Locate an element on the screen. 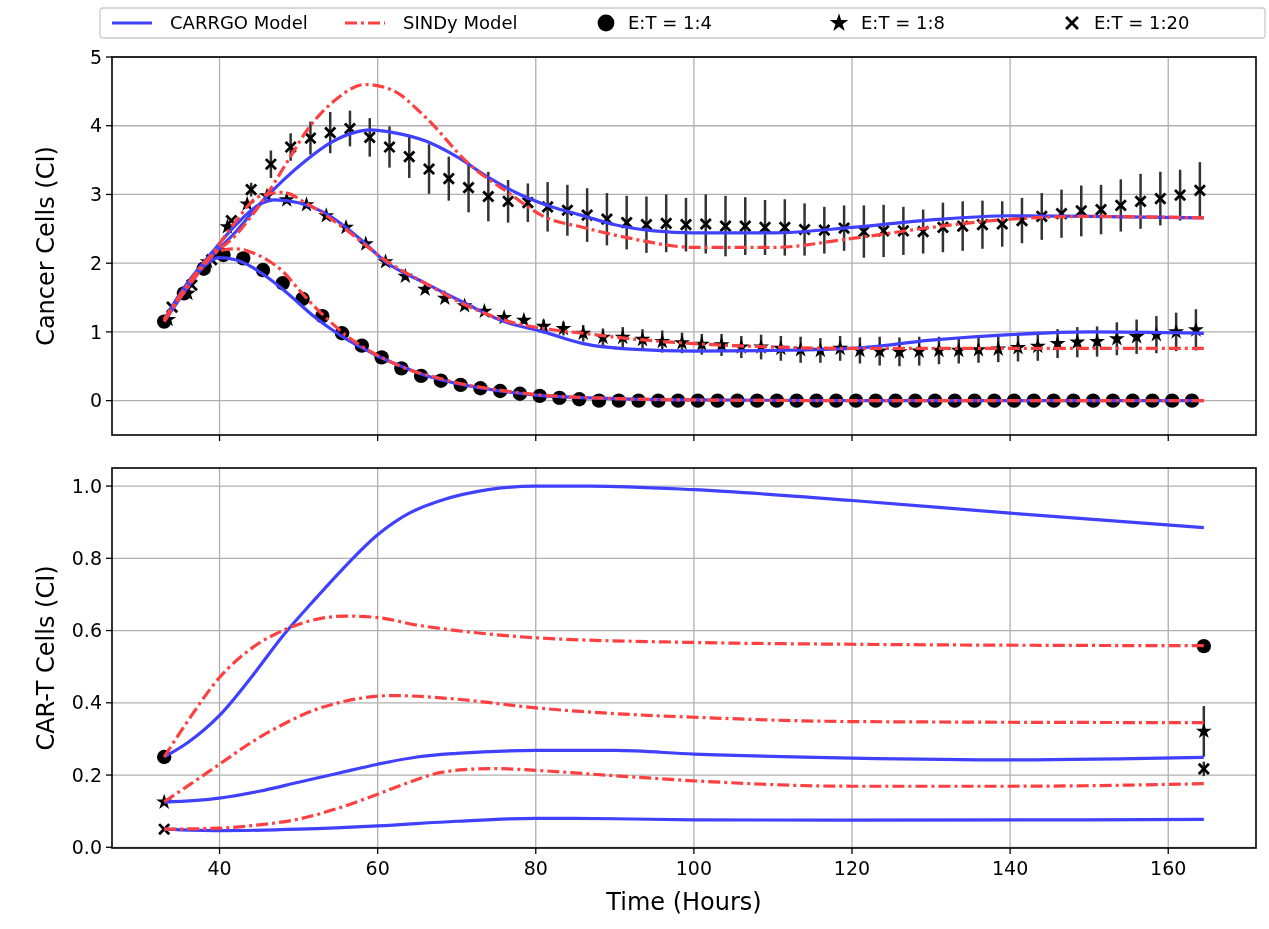 The image size is (1269, 929). y-axis-title: Cancer Cells (CI) is located at coordinates (46, 246).